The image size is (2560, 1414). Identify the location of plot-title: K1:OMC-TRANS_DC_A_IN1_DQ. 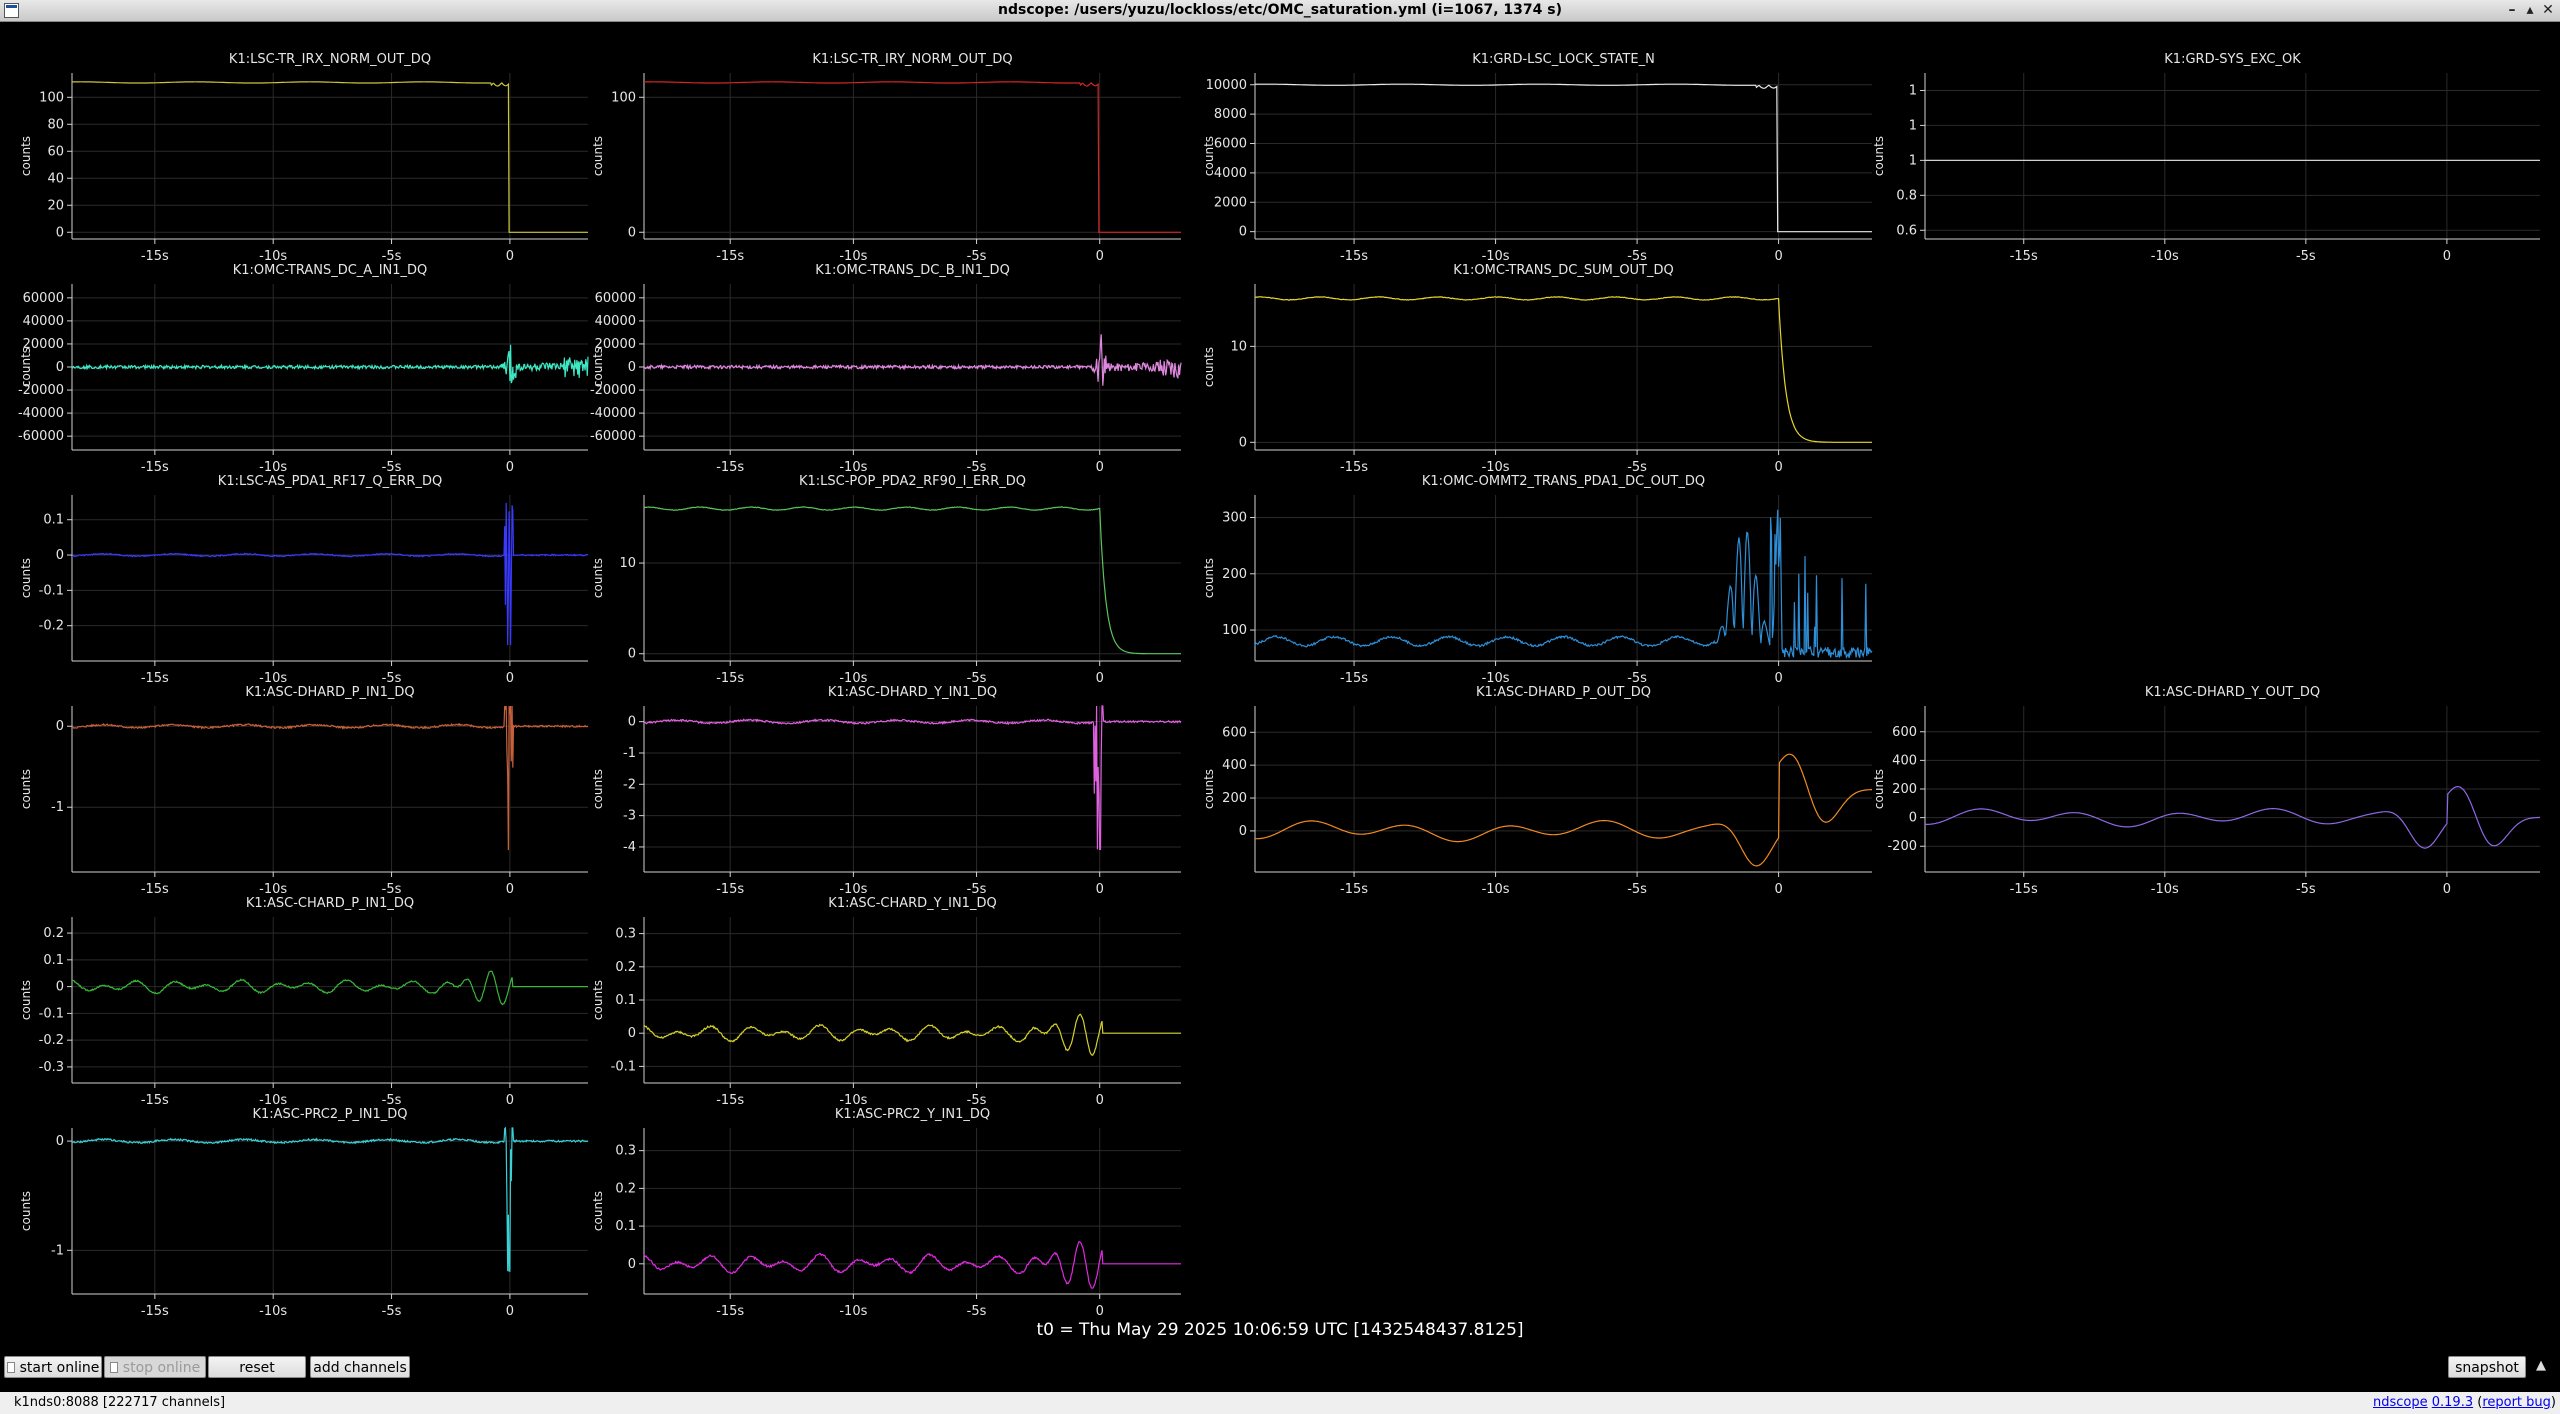
(330, 270).